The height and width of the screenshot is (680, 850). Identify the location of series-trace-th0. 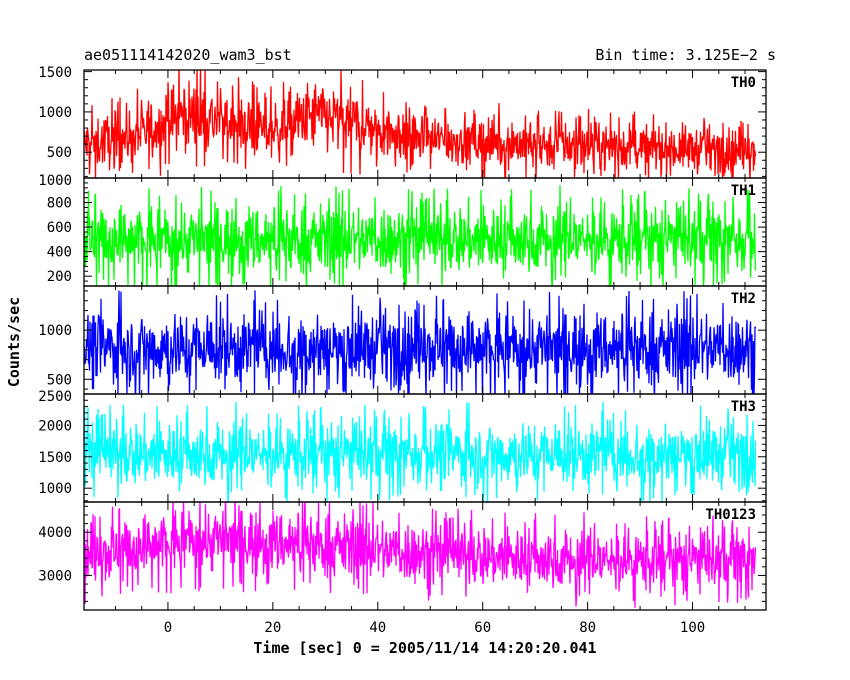
(420, 124).